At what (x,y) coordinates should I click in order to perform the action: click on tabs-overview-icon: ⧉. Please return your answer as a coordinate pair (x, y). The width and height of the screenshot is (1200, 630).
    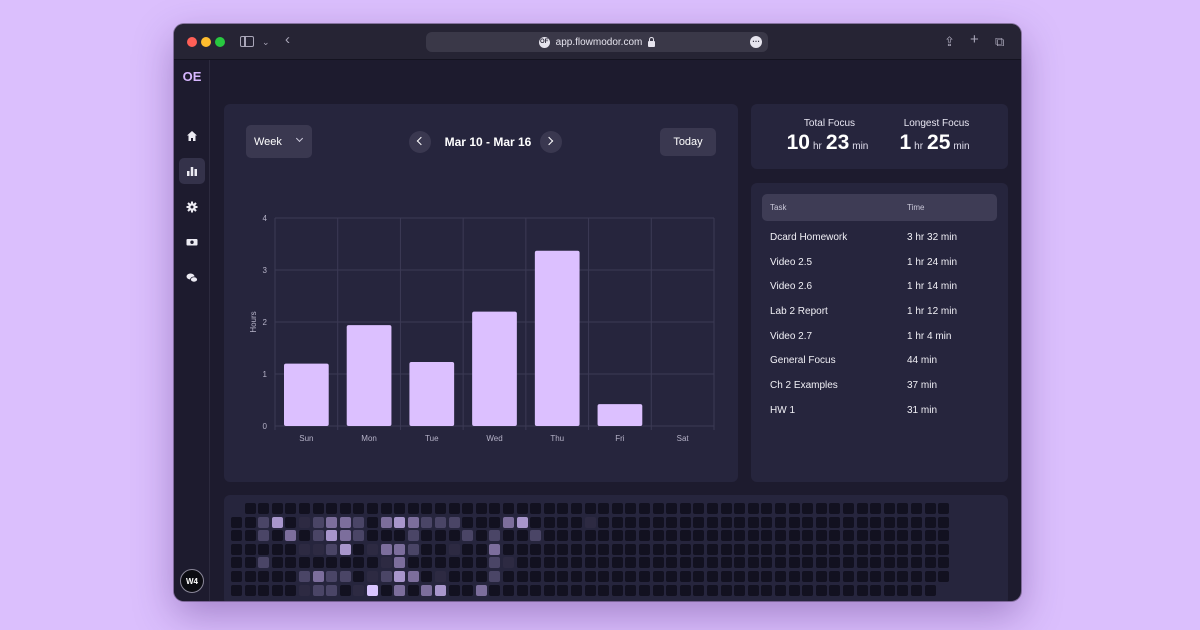
    Looking at the image, I should click on (1000, 41).